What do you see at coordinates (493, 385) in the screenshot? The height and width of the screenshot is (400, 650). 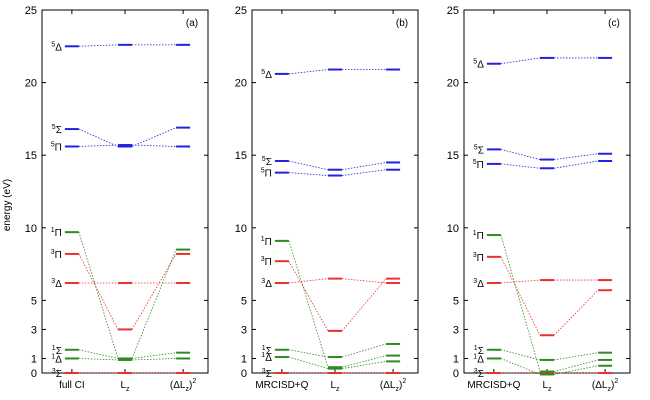 I see `category-main: MRCISD+Q` at bounding box center [493, 385].